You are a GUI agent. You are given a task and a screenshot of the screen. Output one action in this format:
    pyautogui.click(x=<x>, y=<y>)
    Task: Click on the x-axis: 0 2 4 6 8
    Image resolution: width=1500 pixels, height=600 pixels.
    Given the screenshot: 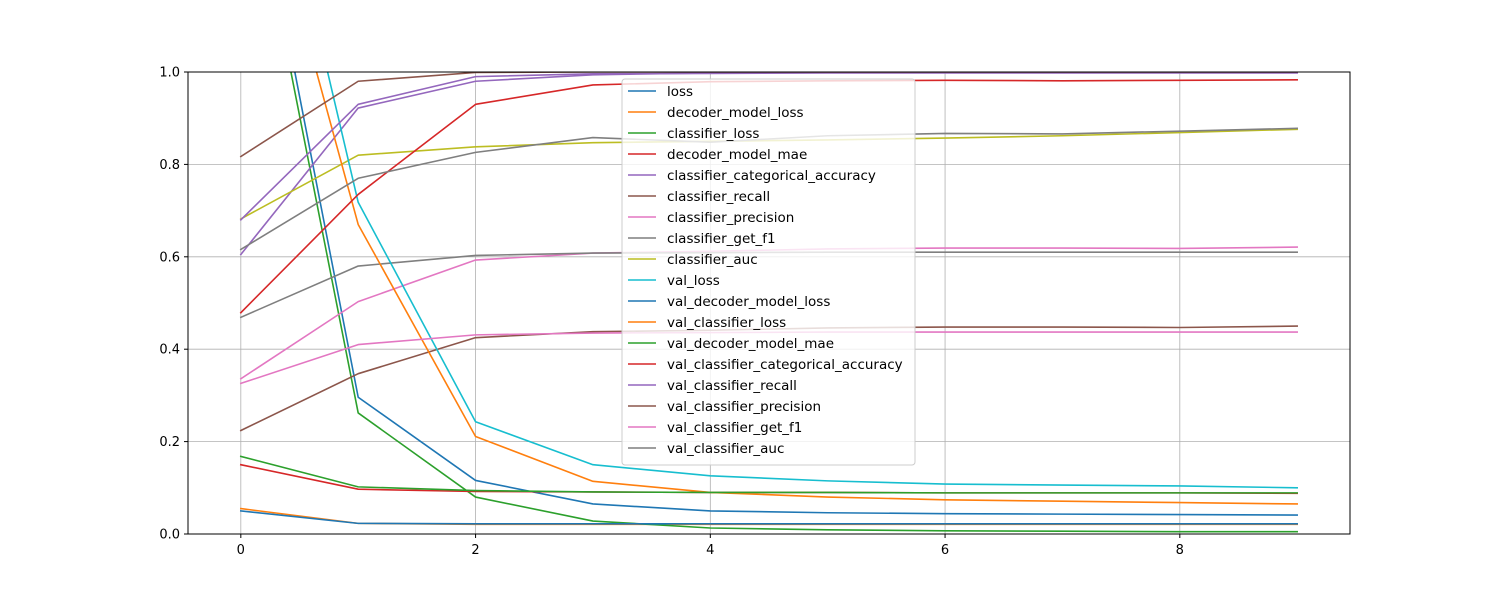 What is the action you would take?
    pyautogui.click(x=710, y=546)
    